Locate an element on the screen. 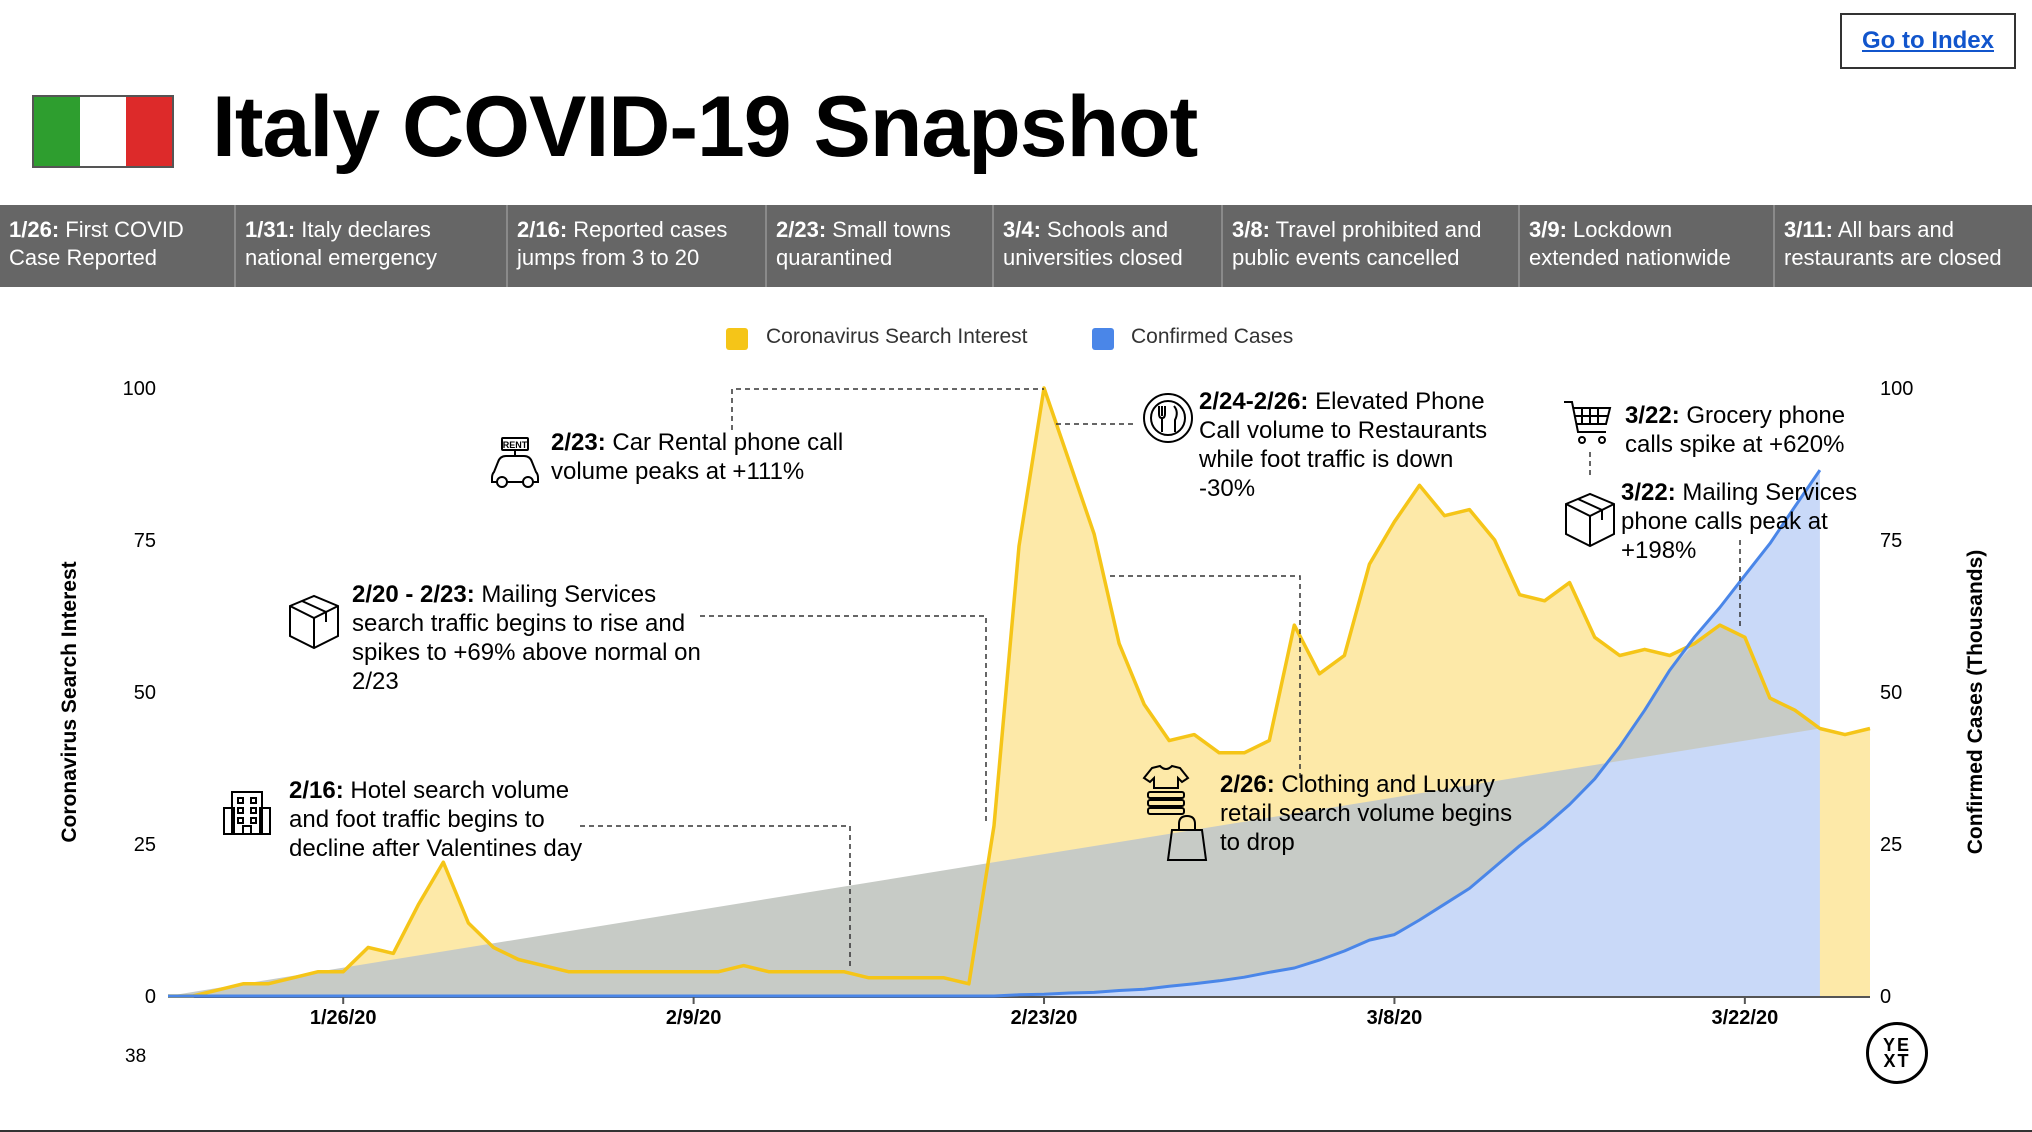  y-axis-right-label: Confirmed Cases (Thousands) is located at coordinates (1975, 702).